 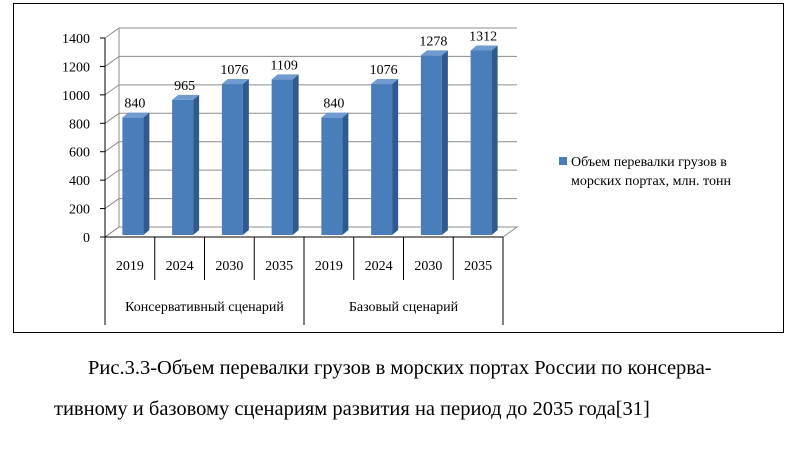 I want to click on y-tick-label: 1400, so click(x=76, y=39).